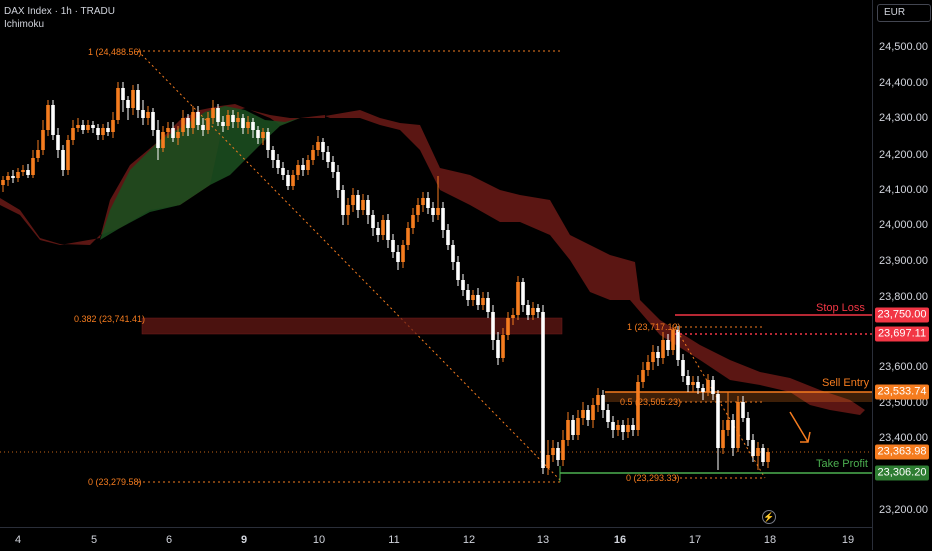 The height and width of the screenshot is (551, 932). Describe the element at coordinates (902, 473) in the screenshot. I see `take-profit-price-tag: 23,306.20` at that location.